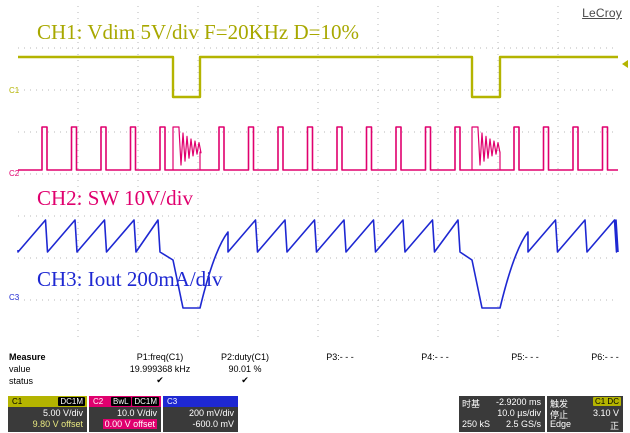  Describe the element at coordinates (121, 401) in the screenshot. I see `c2-bwl: BwL` at that location.